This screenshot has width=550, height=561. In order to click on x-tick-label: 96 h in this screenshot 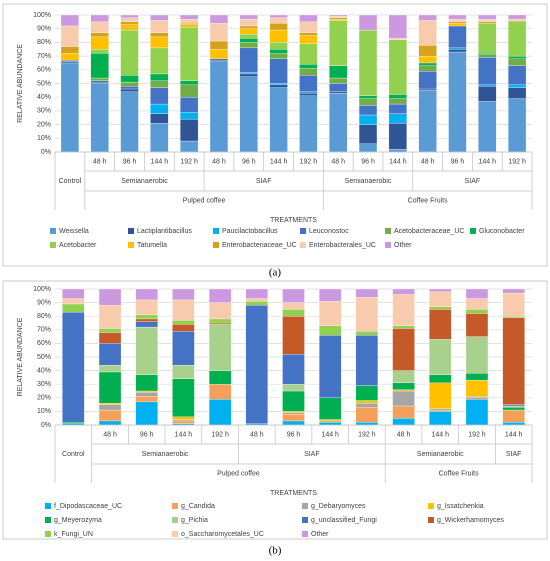, I will do `click(458, 161)`.